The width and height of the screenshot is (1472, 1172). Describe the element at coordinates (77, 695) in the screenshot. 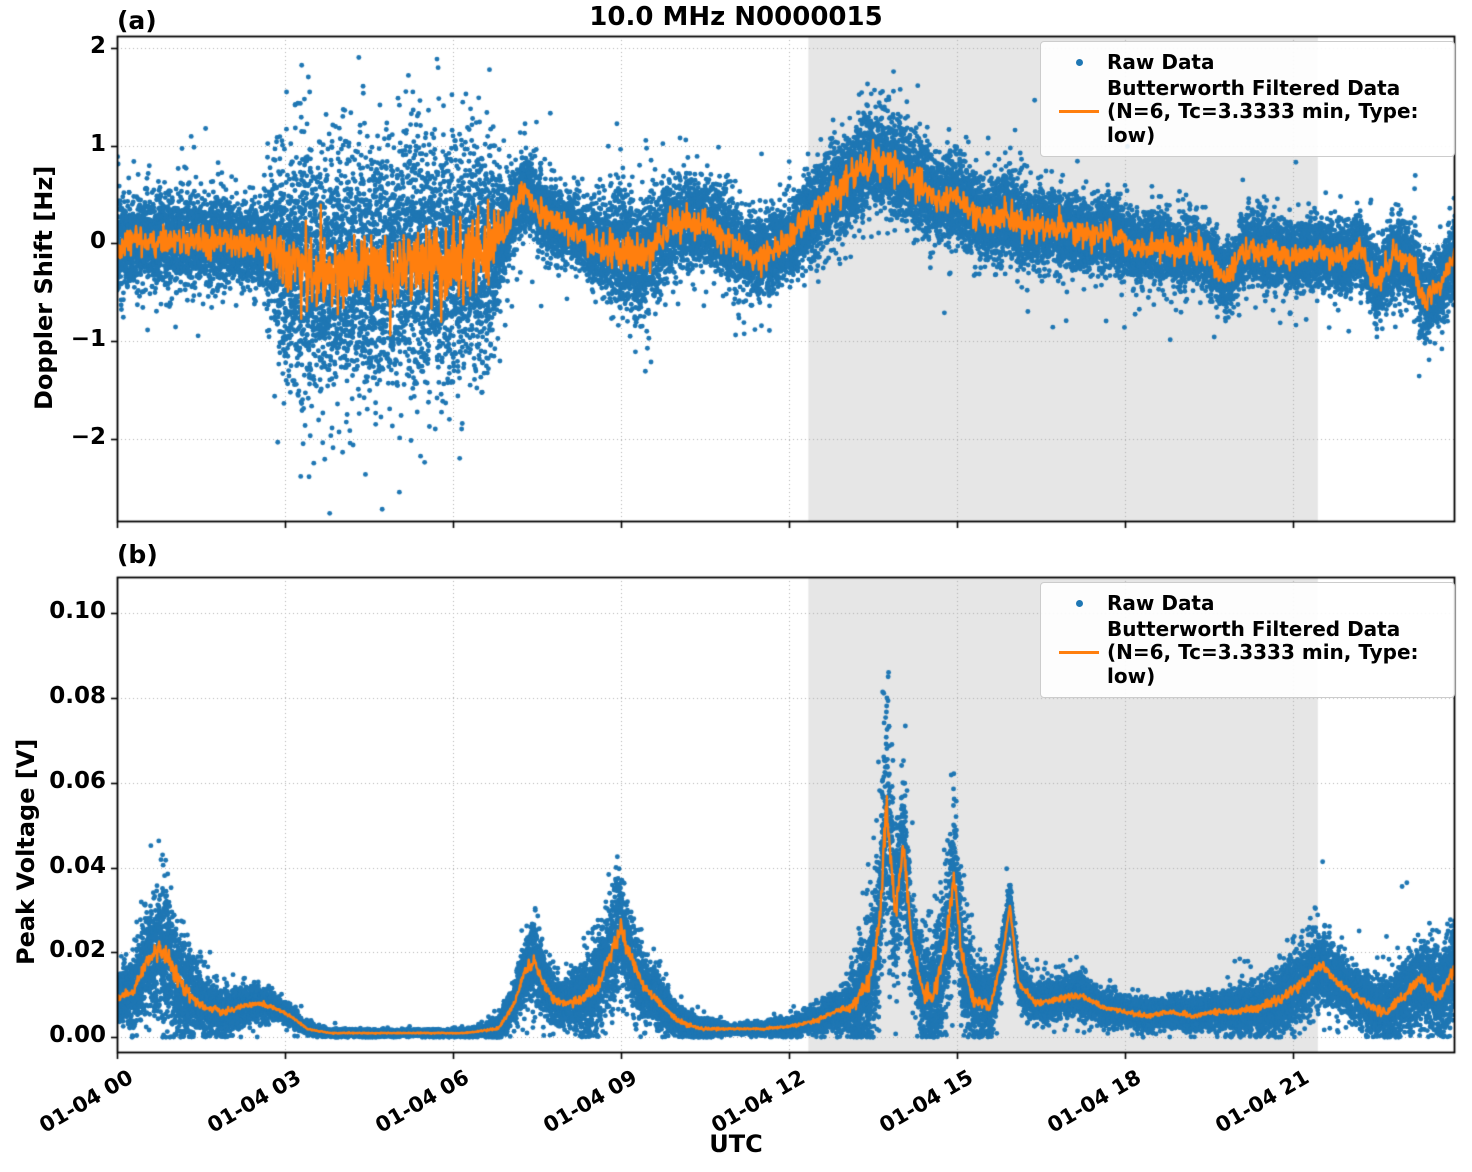

I see `y-tick-label: 0.08` at that location.